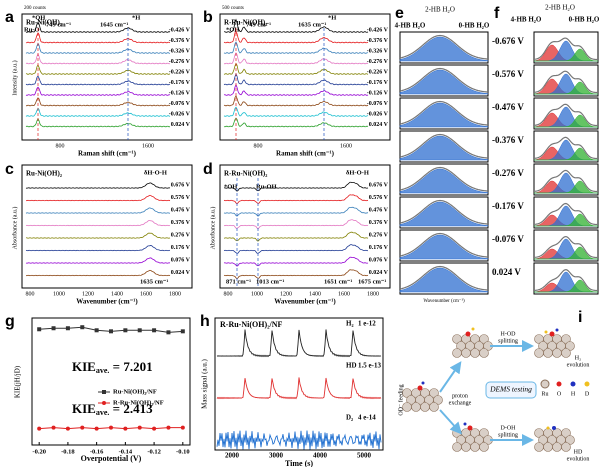 Image resolution: width=600 pixels, height=467 pixels. Describe the element at coordinates (180, 51) in the screenshot. I see `potential-label: -0.326 V` at that location.